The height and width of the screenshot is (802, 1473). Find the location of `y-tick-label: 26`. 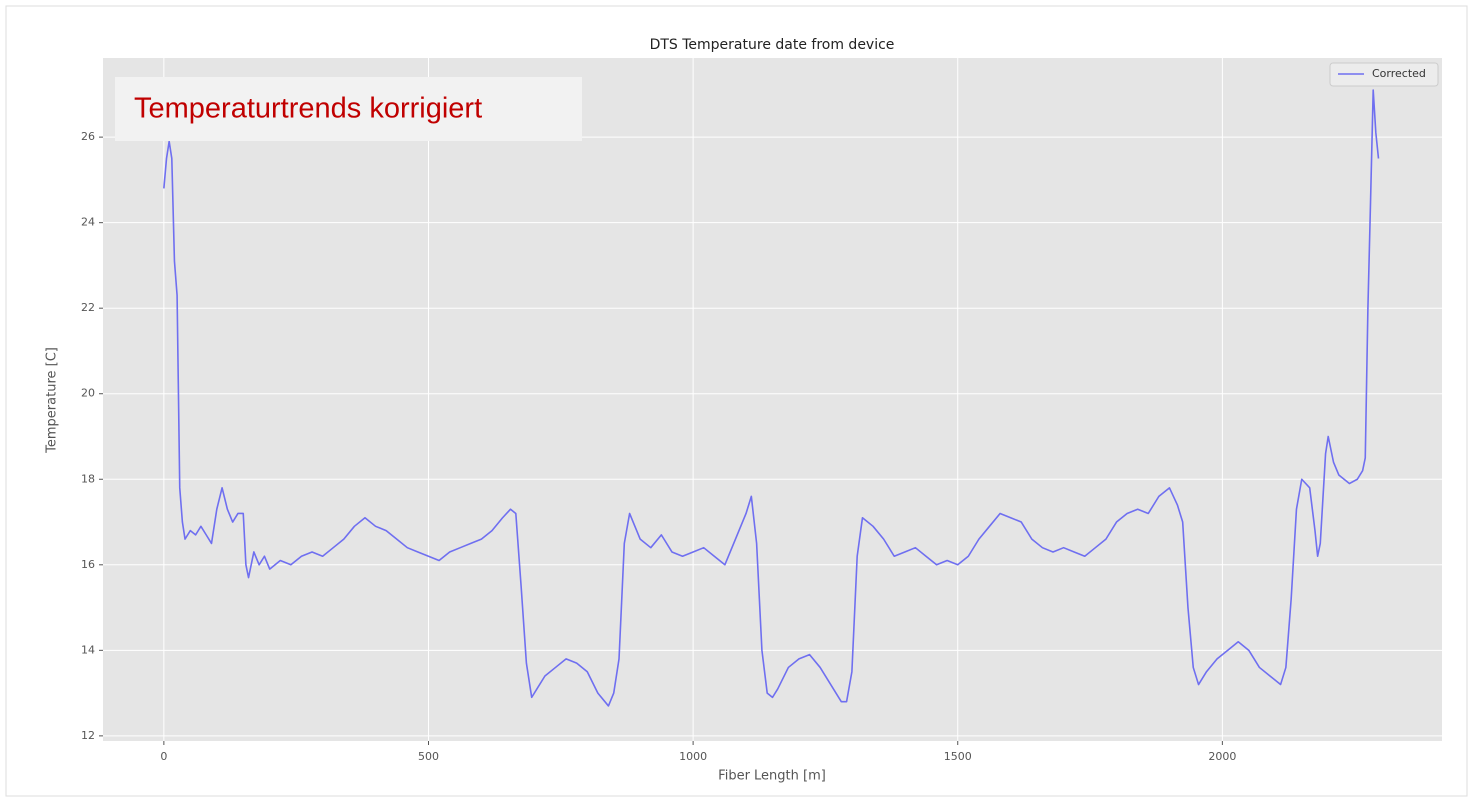

y-tick-label: 26 is located at coordinates (88, 136).